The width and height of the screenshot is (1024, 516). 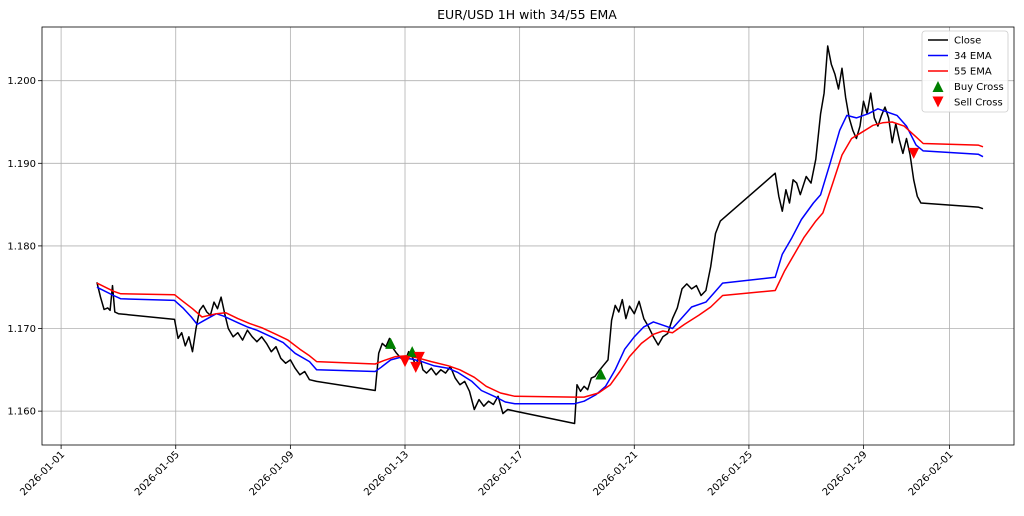 What do you see at coordinates (973, 56) in the screenshot?
I see `legend-34-ema-label: 34 EMA` at bounding box center [973, 56].